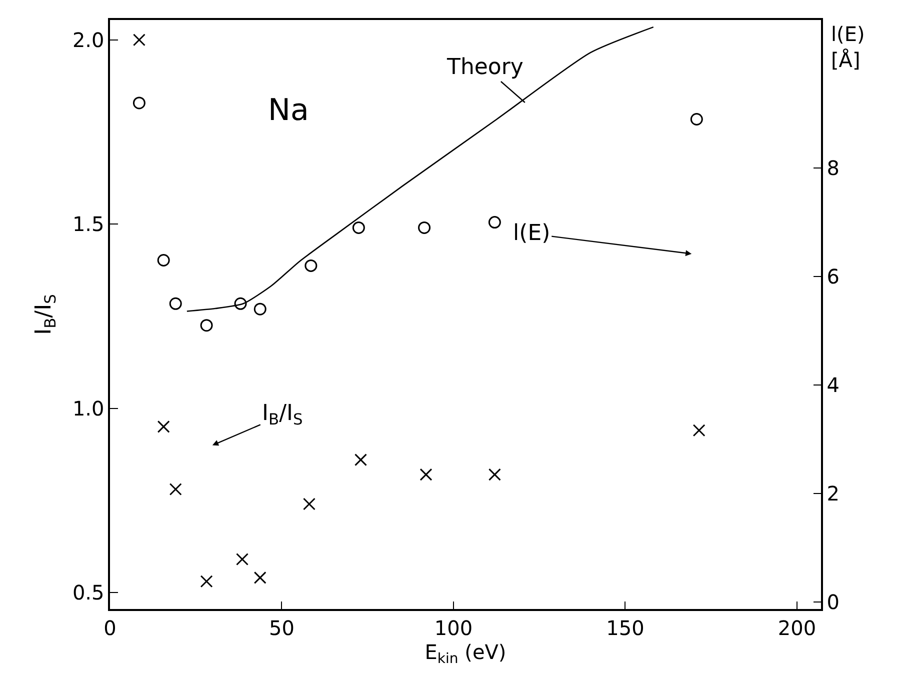 Image resolution: width=911 pixels, height=689 pixels. Describe the element at coordinates (281, 628) in the screenshot. I see `x-tick-label: 50` at that location.